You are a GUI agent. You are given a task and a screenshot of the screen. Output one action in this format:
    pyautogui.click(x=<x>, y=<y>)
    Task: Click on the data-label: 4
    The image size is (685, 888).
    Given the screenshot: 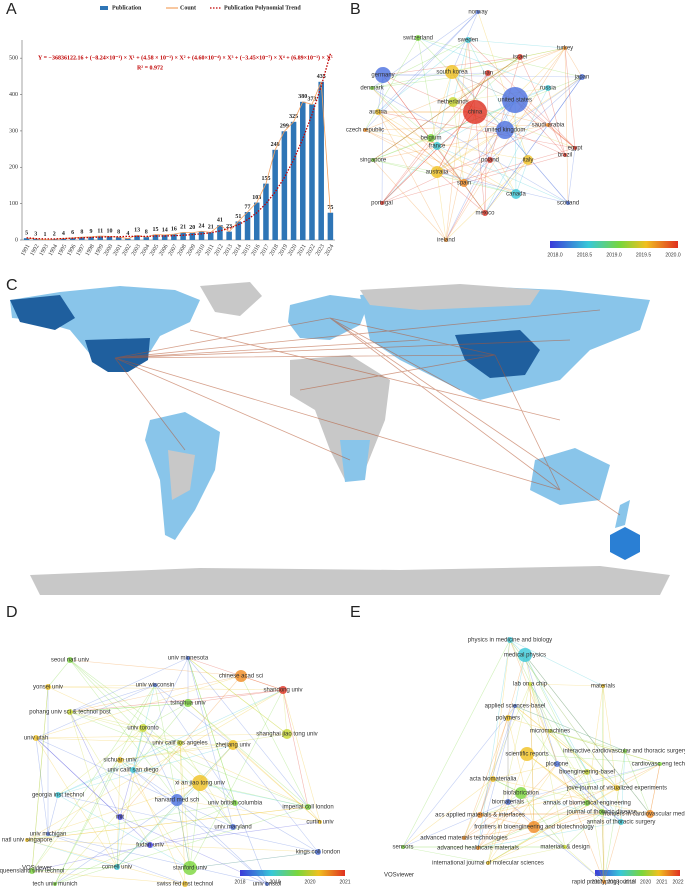 What is the action you would take?
    pyautogui.click(x=127, y=234)
    